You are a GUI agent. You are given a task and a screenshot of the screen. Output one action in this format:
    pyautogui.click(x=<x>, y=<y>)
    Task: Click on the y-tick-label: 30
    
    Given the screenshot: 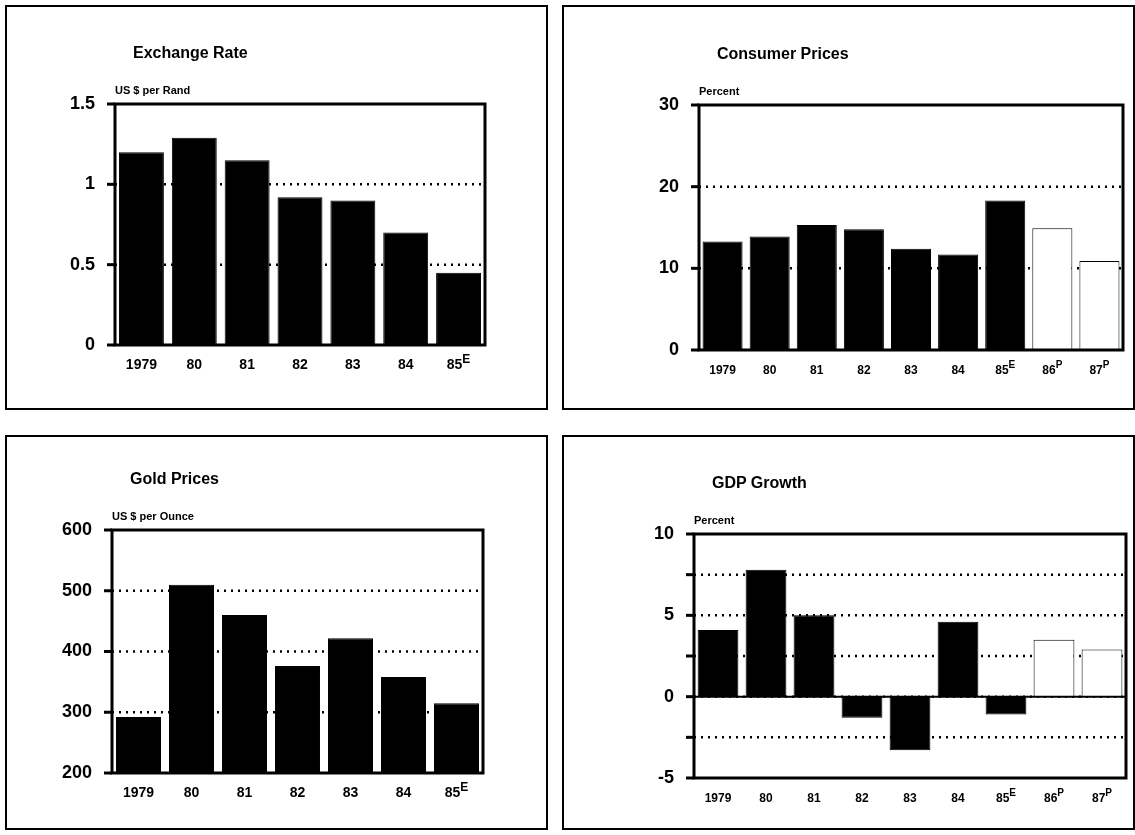 What is the action you would take?
    pyautogui.click(x=668, y=103)
    